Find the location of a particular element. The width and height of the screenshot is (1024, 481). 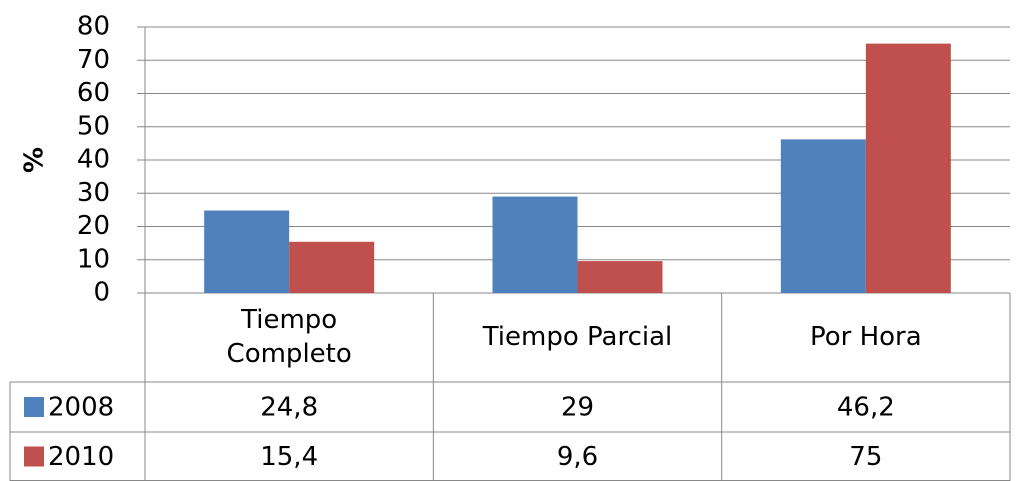

x-tick-label-box: Tiempo Completo is located at coordinates (289, 336).